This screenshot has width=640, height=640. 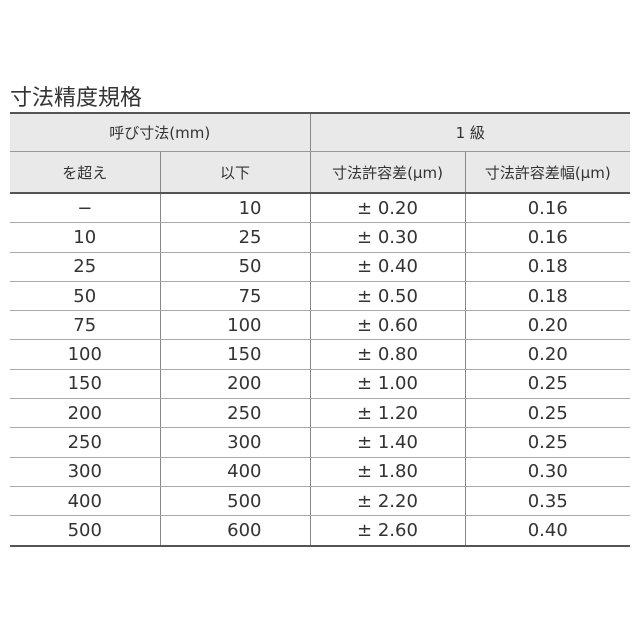 I want to click on cell-over: 300, so click(x=85, y=472).